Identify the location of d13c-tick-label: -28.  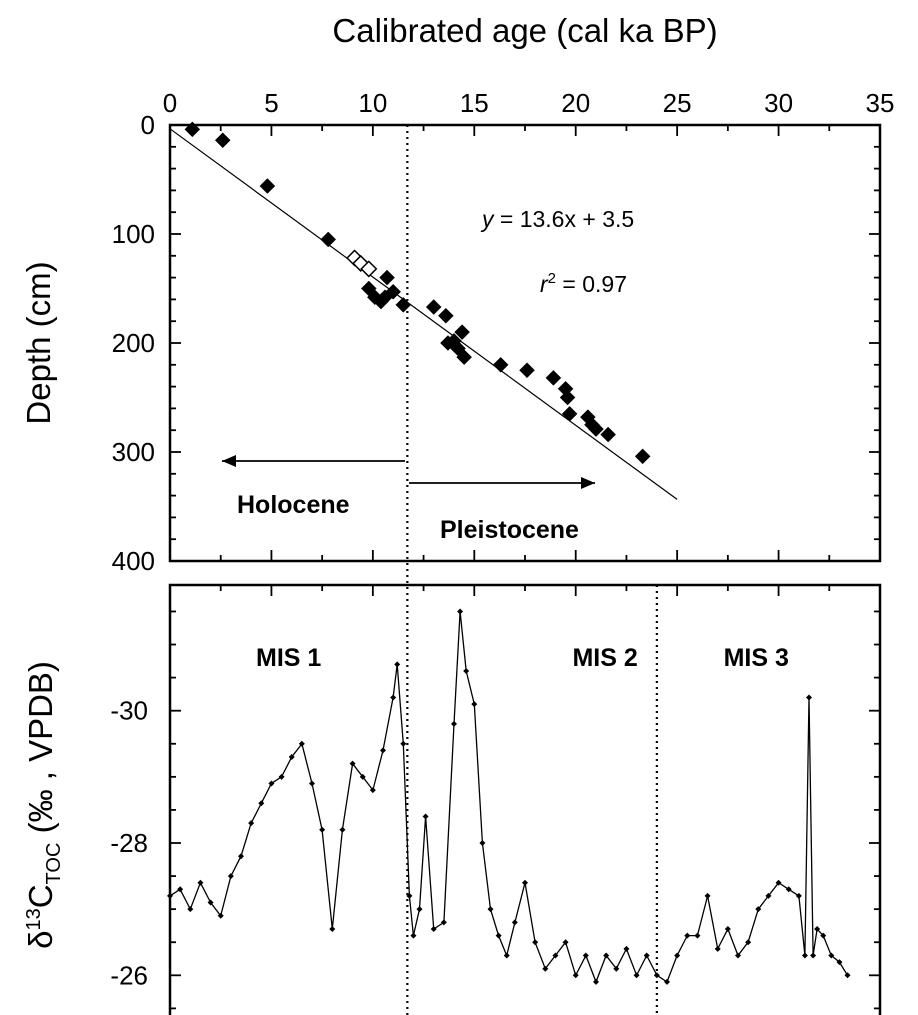
(129, 843).